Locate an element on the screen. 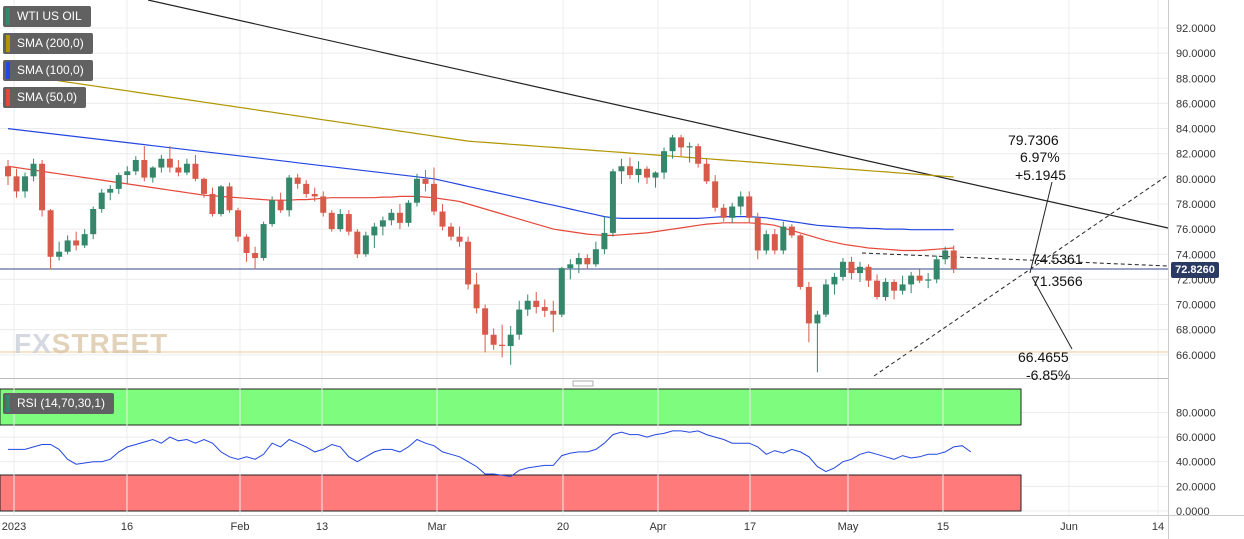  time-tick-label: Jun is located at coordinates (1069, 527).